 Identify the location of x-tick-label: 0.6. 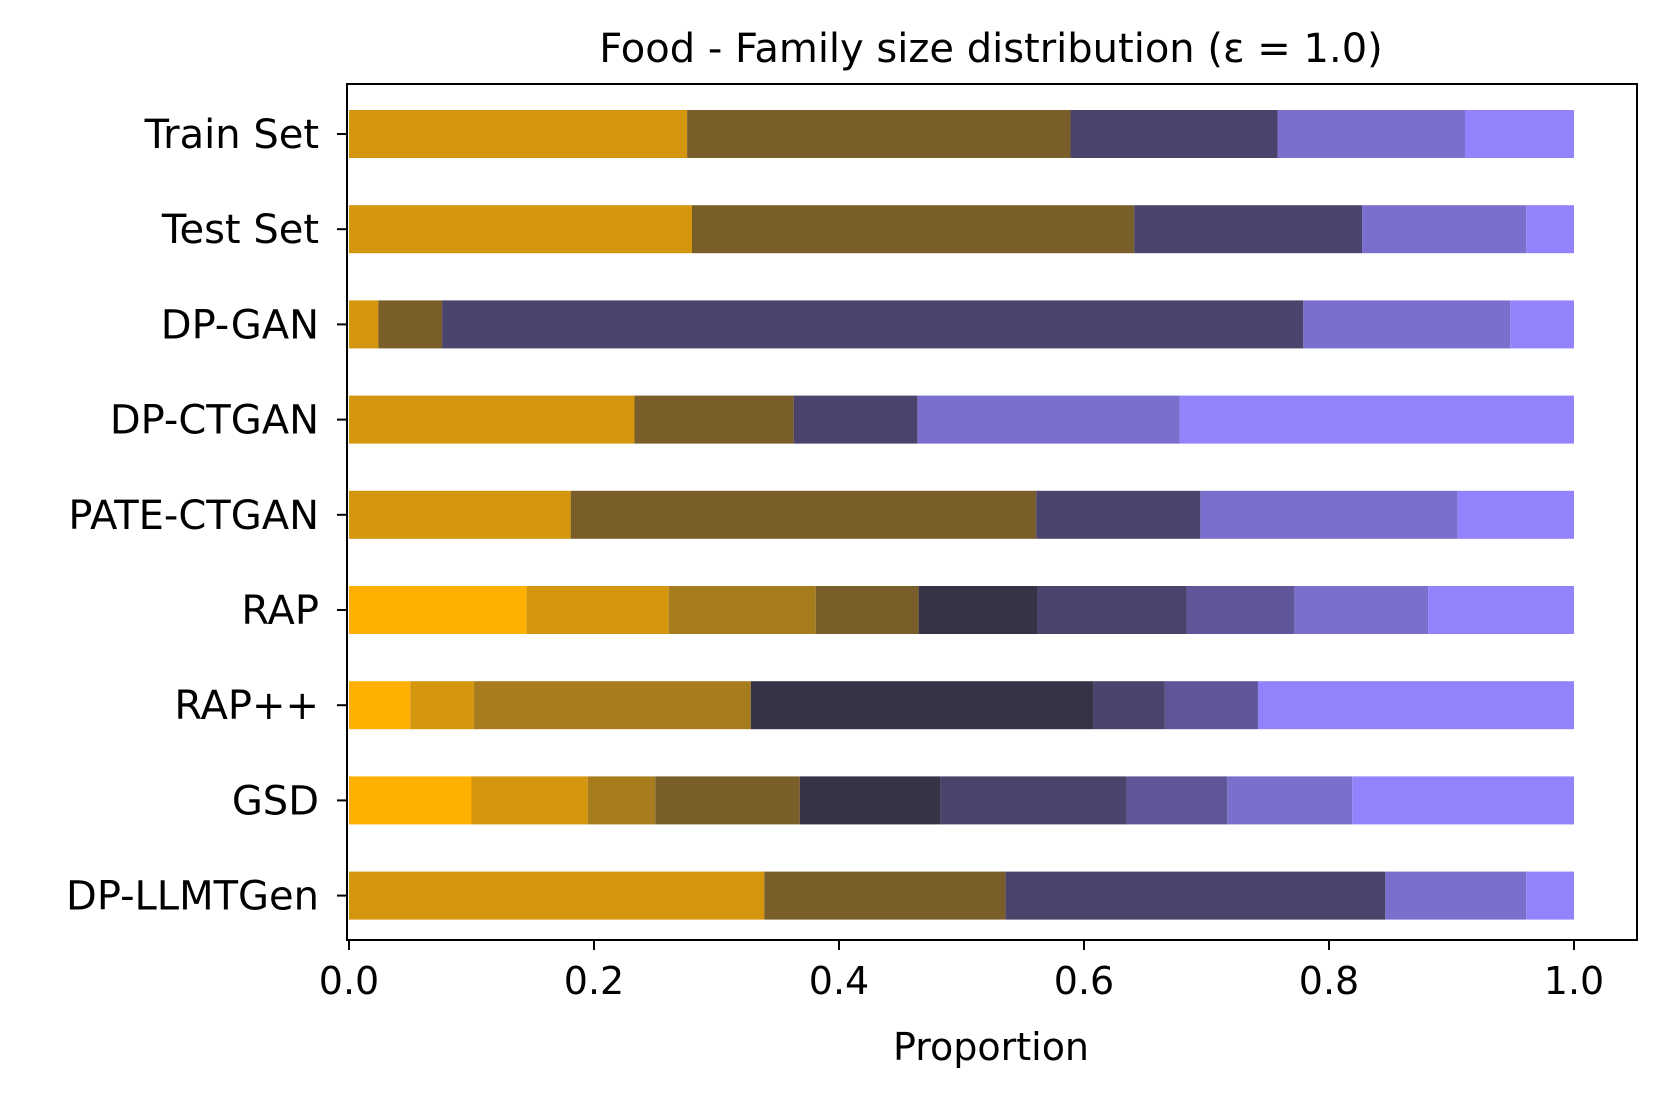
(1084, 981).